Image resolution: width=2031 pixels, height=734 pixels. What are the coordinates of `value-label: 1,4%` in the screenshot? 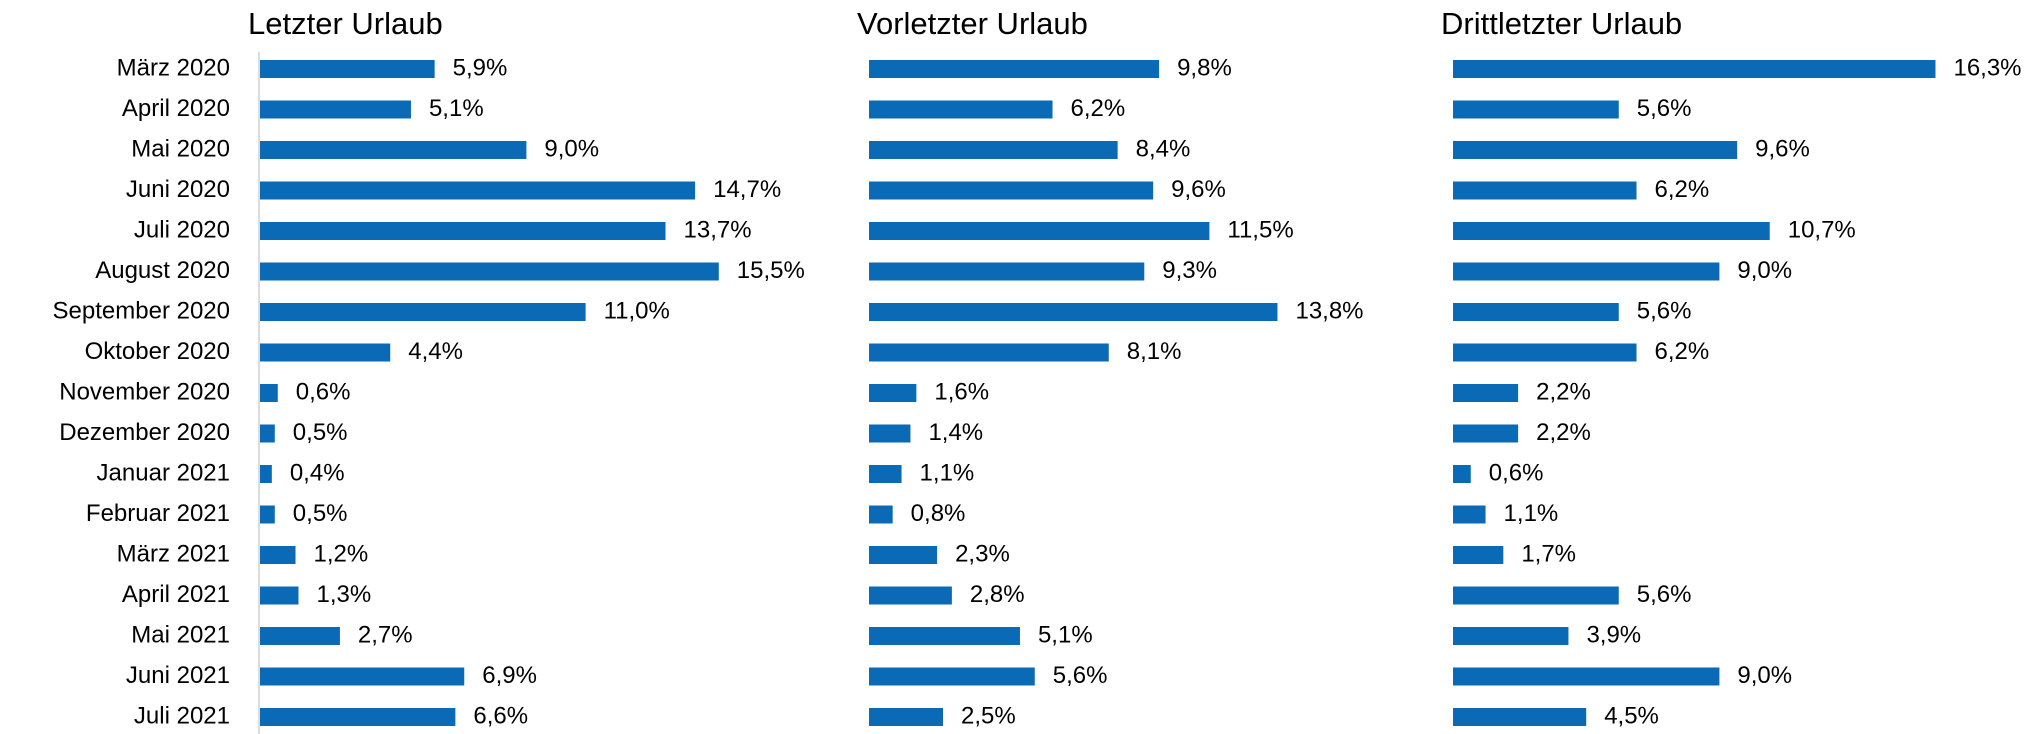 It's located at (955, 432).